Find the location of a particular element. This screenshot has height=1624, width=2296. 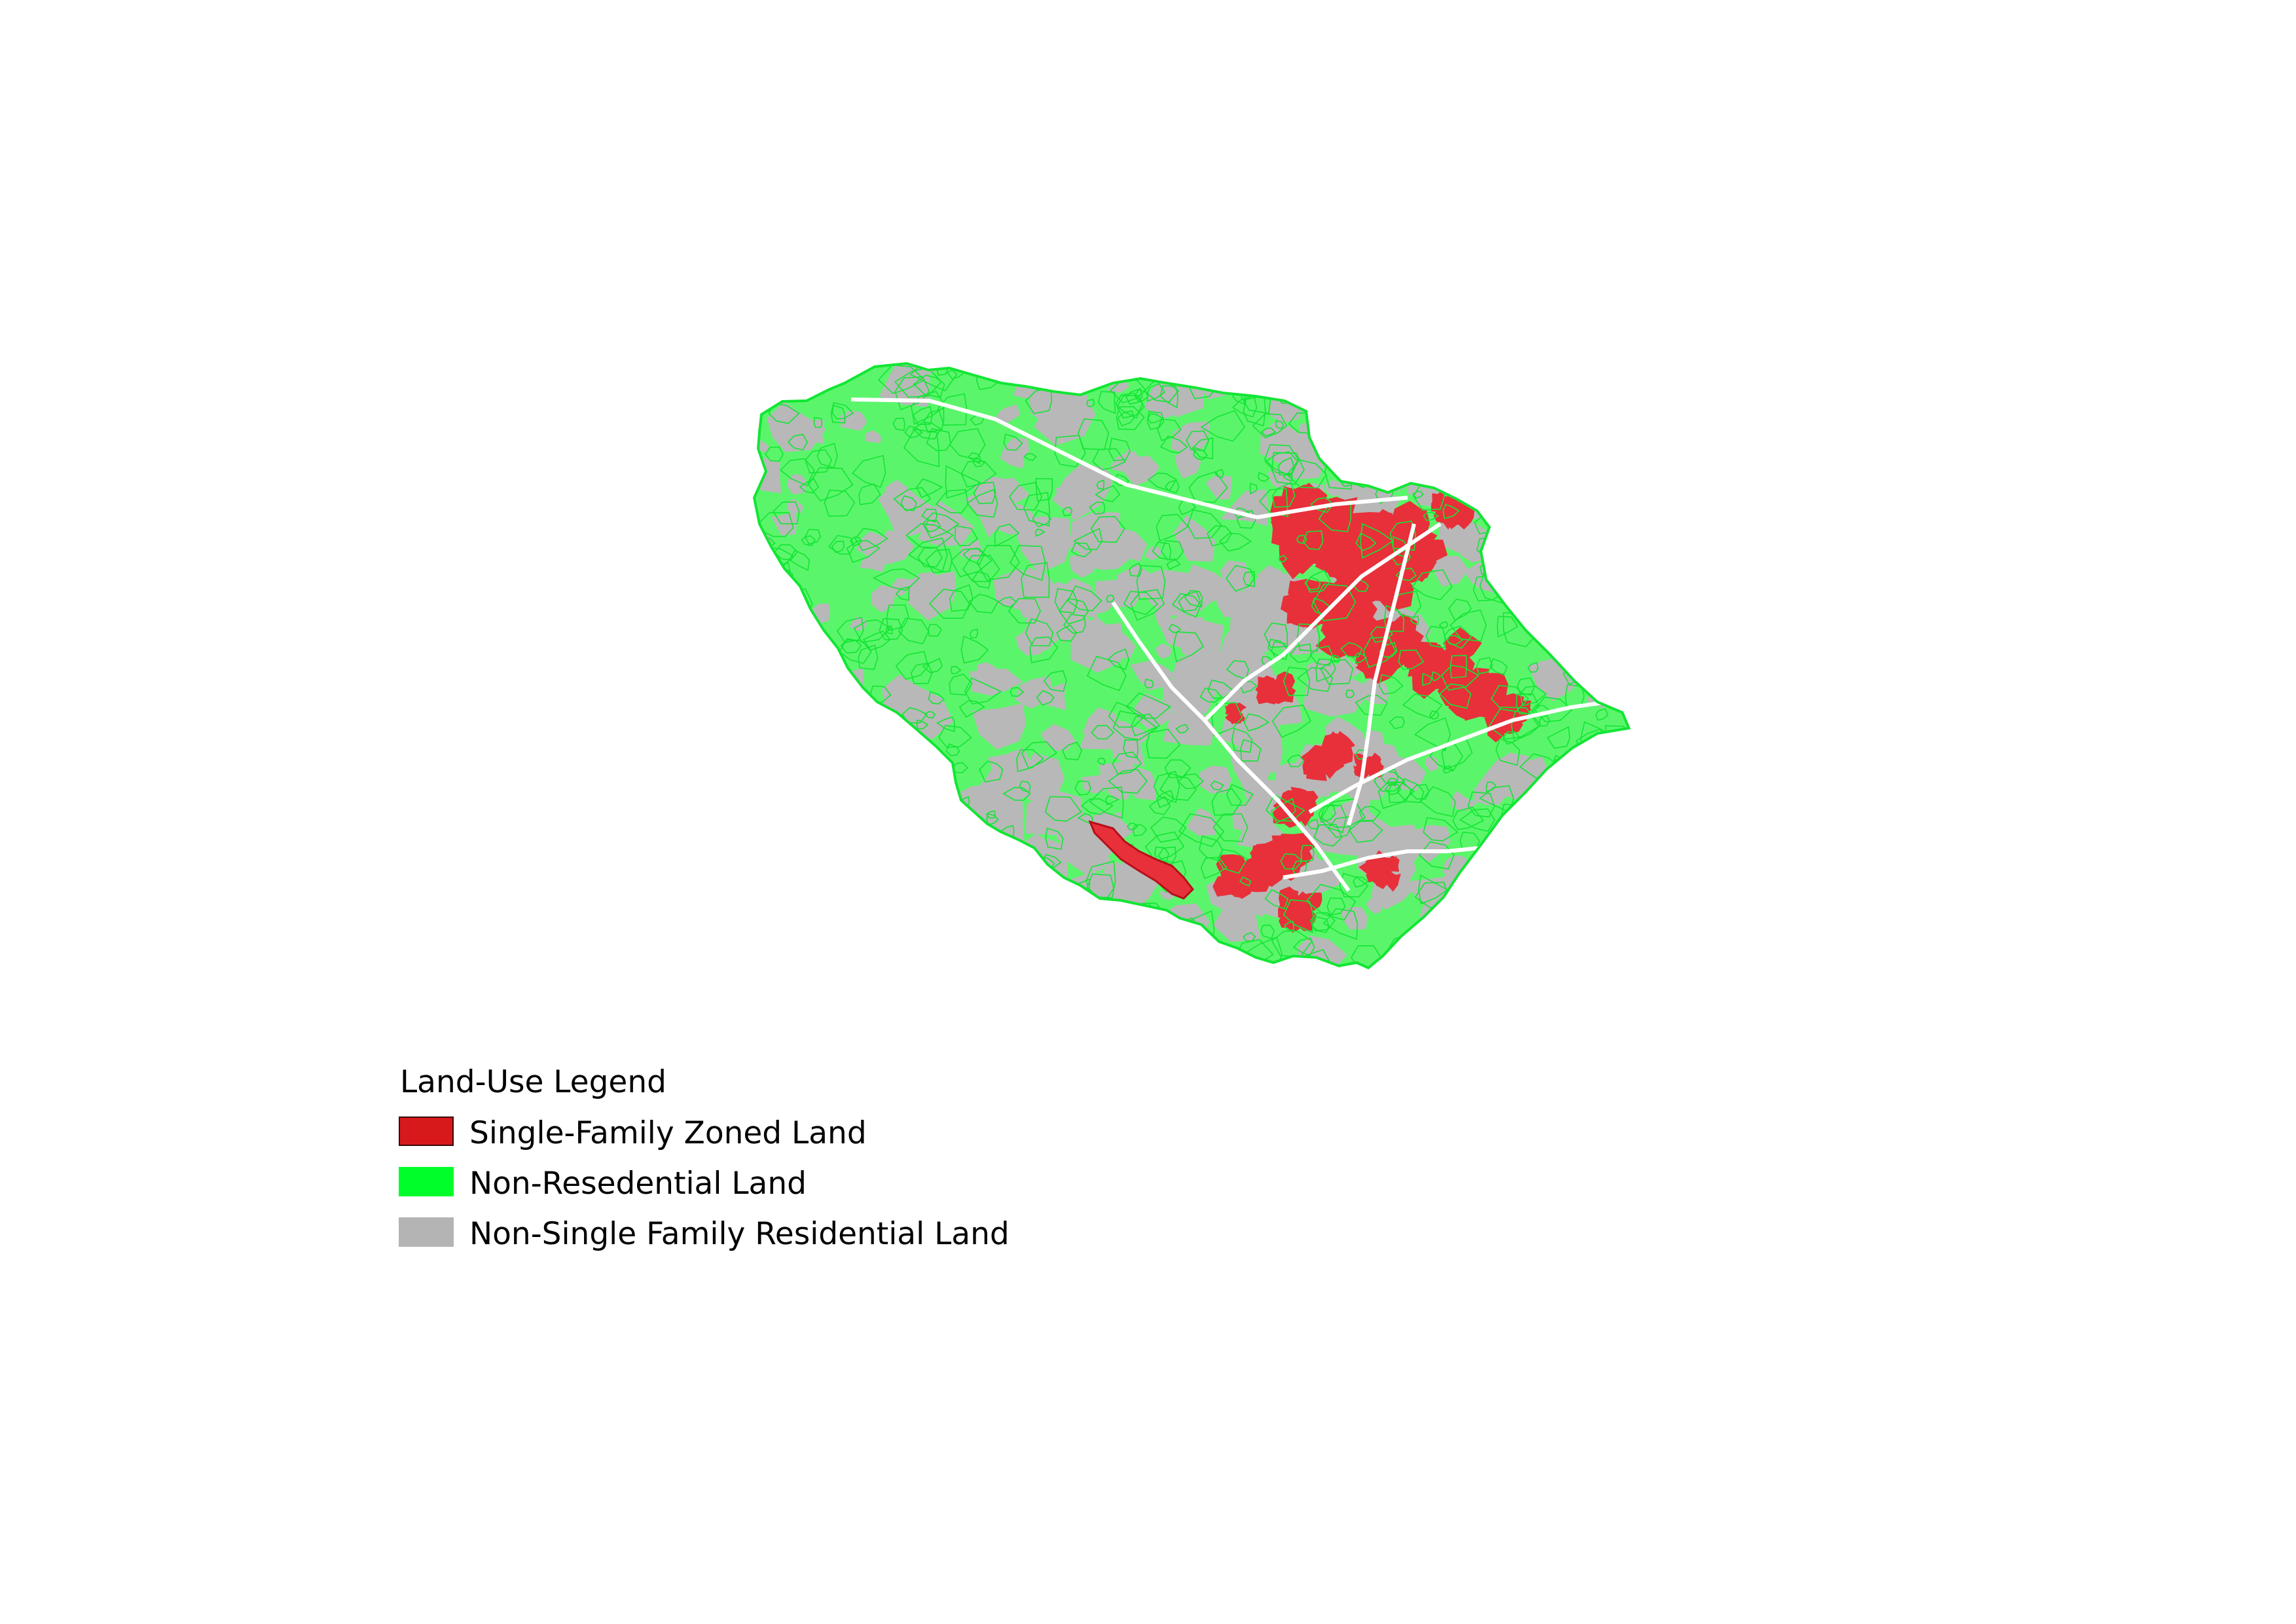

river-edge-single-family is located at coordinates (1141, 860).